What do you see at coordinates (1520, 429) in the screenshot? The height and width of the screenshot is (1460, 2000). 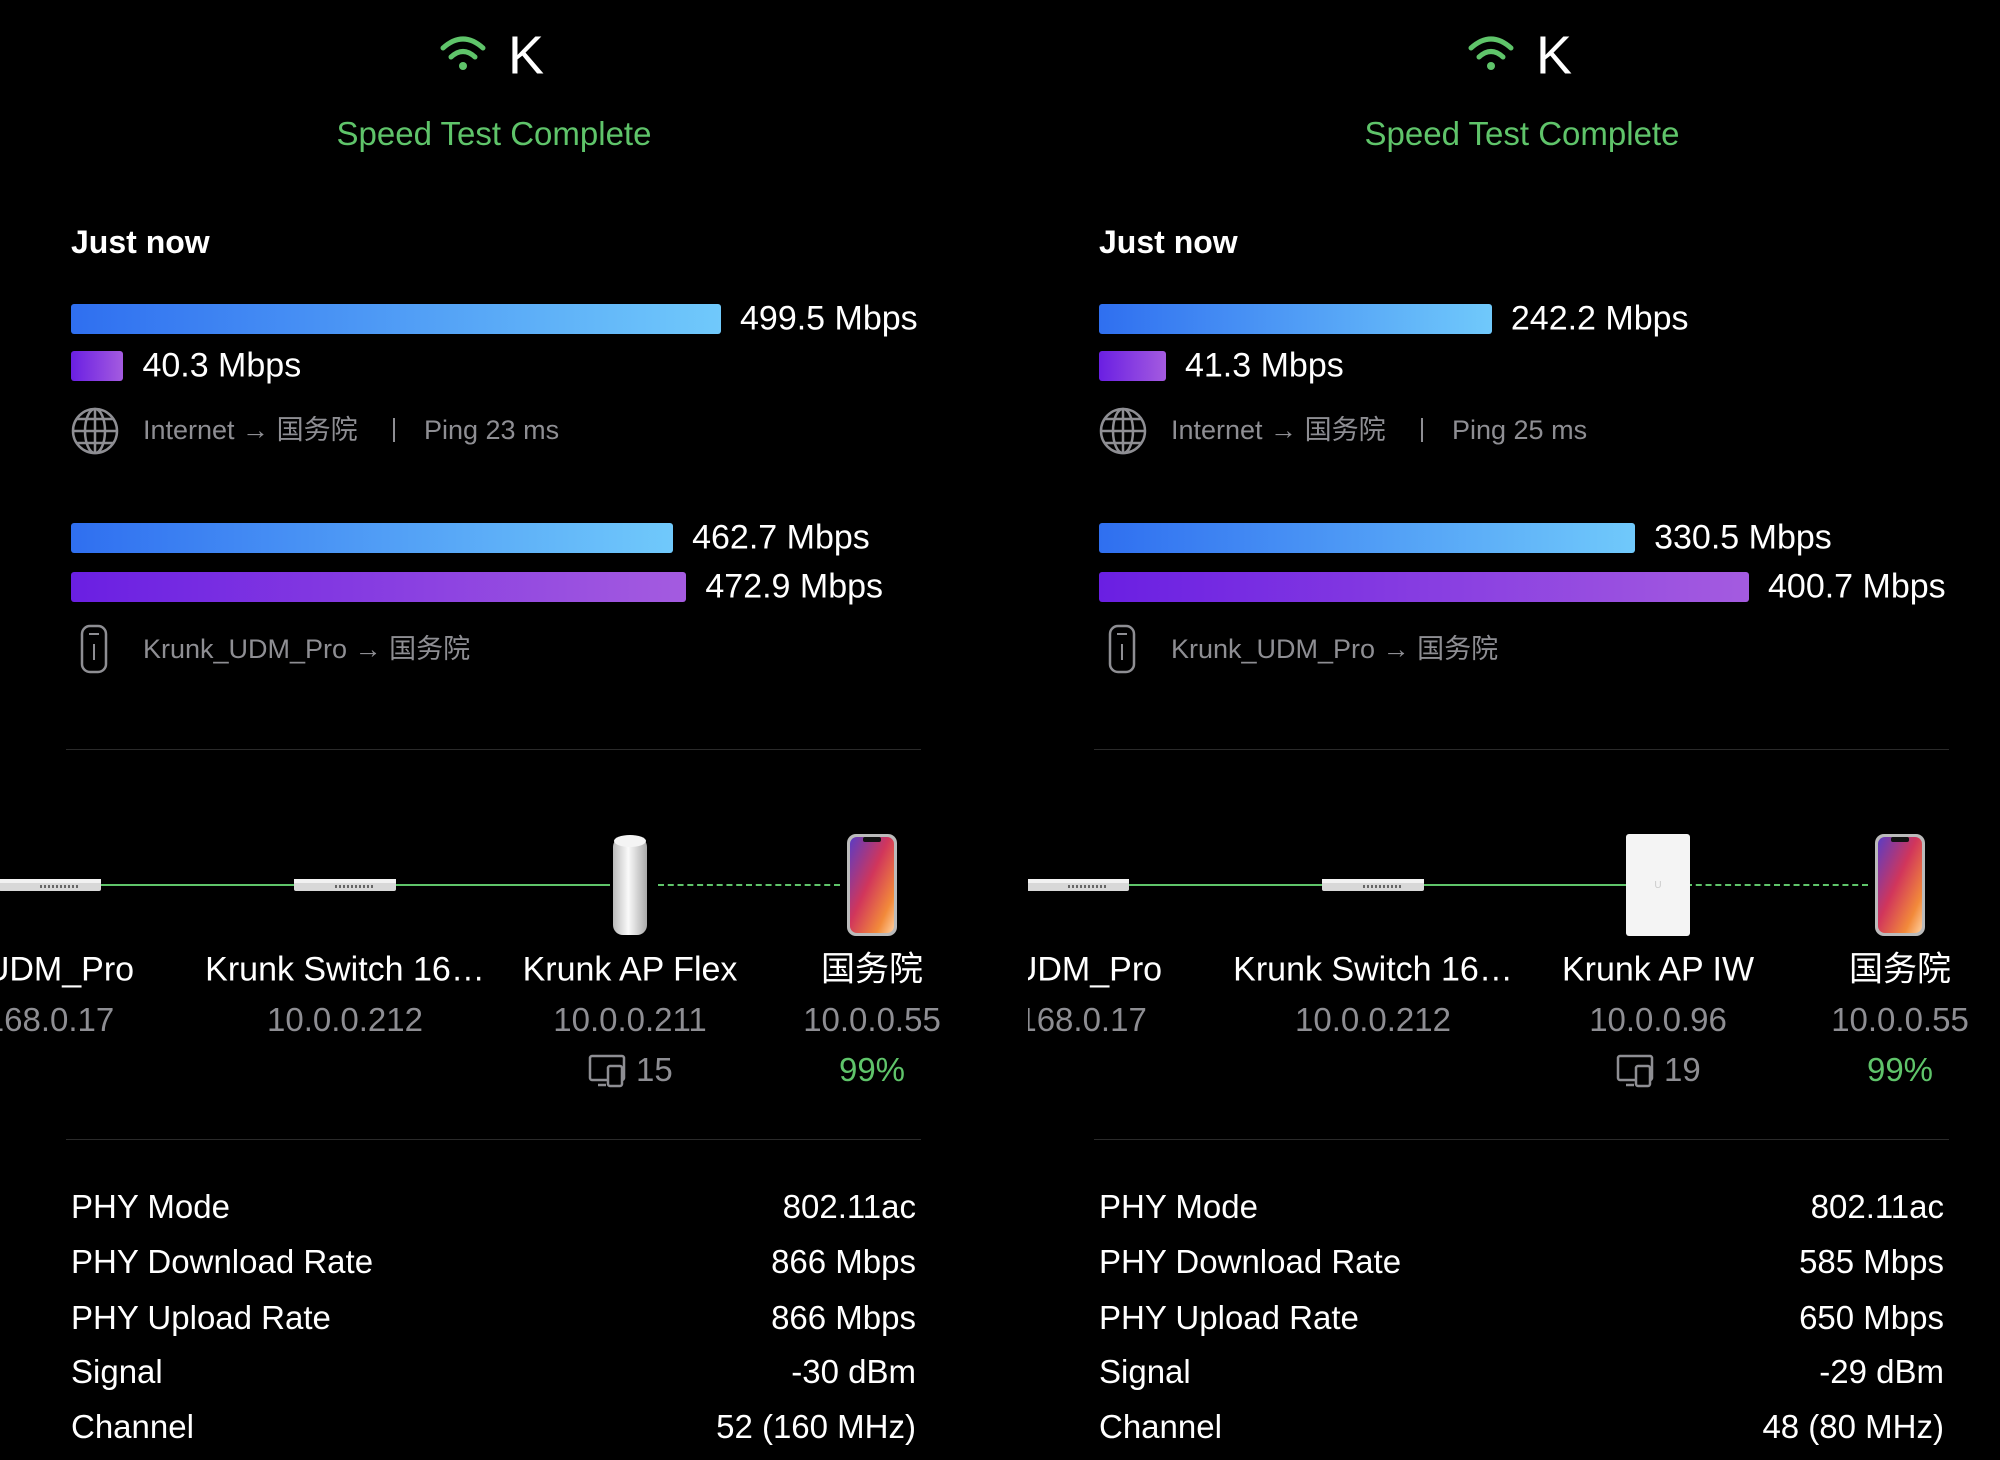 I see `ping-text: Ping 25 ms` at bounding box center [1520, 429].